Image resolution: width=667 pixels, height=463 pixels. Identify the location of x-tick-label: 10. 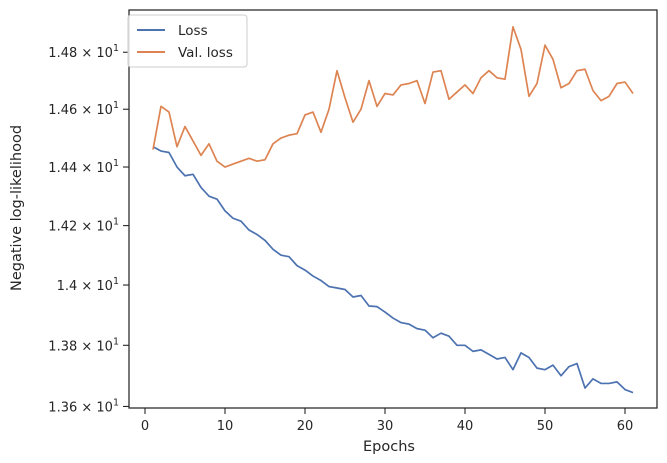
(225, 426).